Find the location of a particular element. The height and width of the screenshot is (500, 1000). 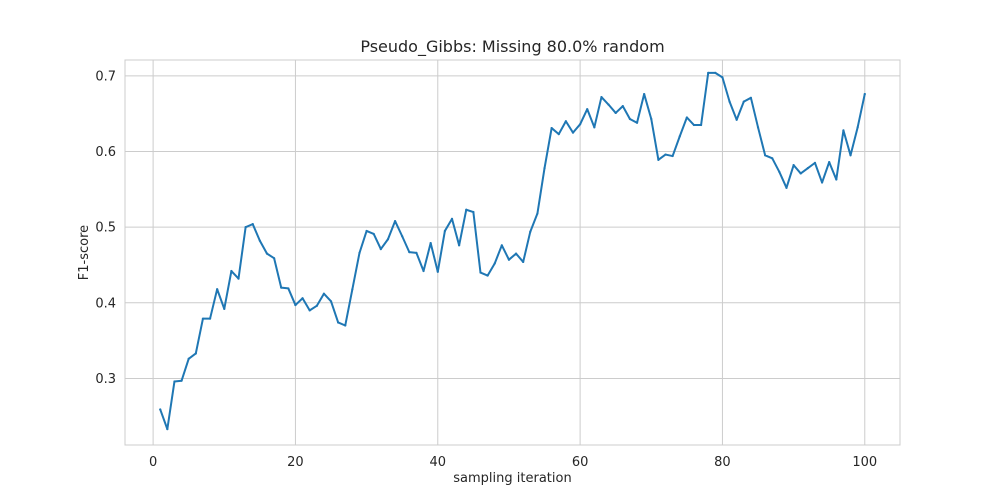

y-tick-label: 0.3 is located at coordinates (105, 379).